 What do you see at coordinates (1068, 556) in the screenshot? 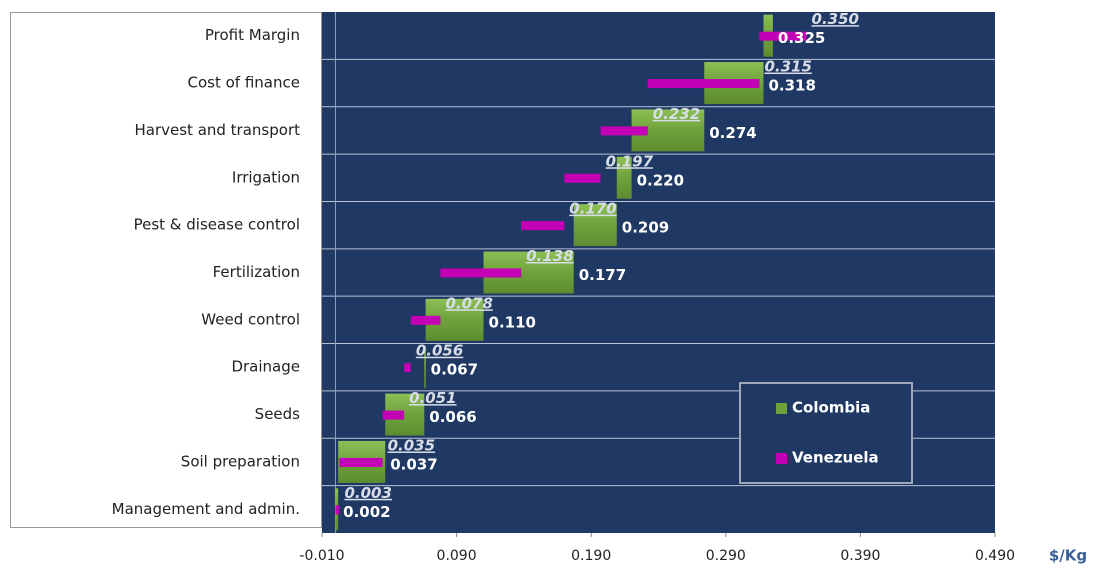
I see `x-axis-label: $/Kg` at bounding box center [1068, 556].